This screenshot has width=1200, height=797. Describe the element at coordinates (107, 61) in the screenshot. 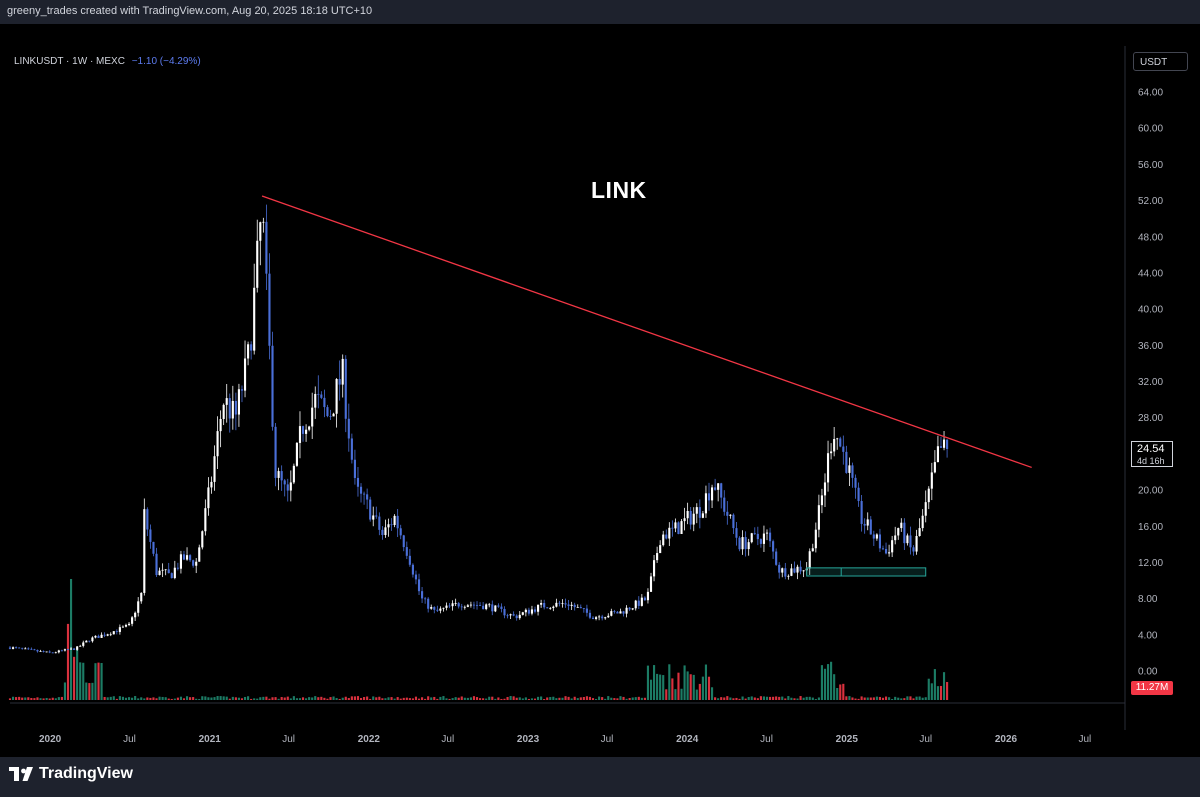

I see `symbol-legend: LINKUSDT · 1W · MEXC −1.10 (−4.29%)` at that location.